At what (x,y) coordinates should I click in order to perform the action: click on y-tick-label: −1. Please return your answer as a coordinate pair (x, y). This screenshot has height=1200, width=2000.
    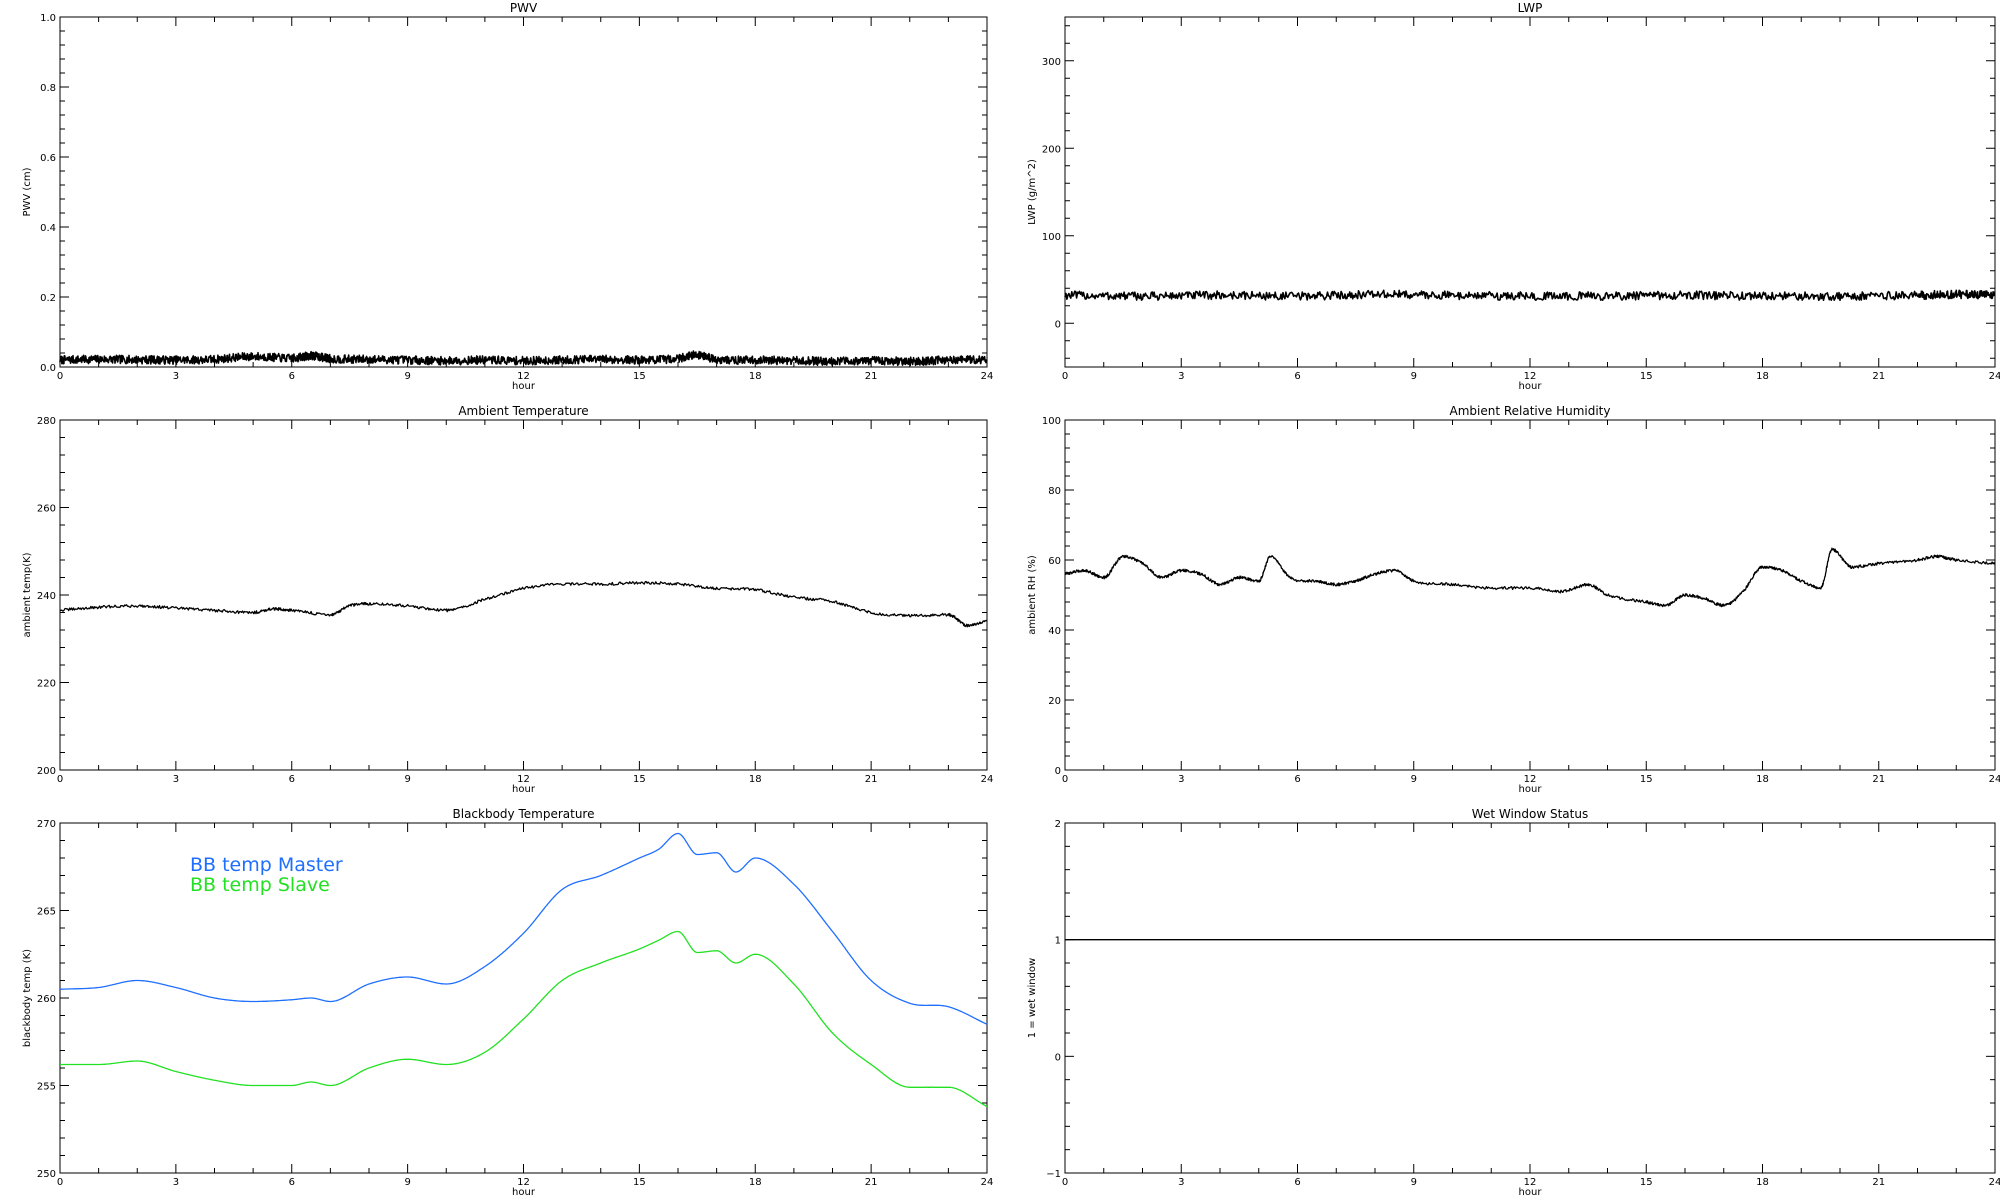
    Looking at the image, I should click on (1053, 1174).